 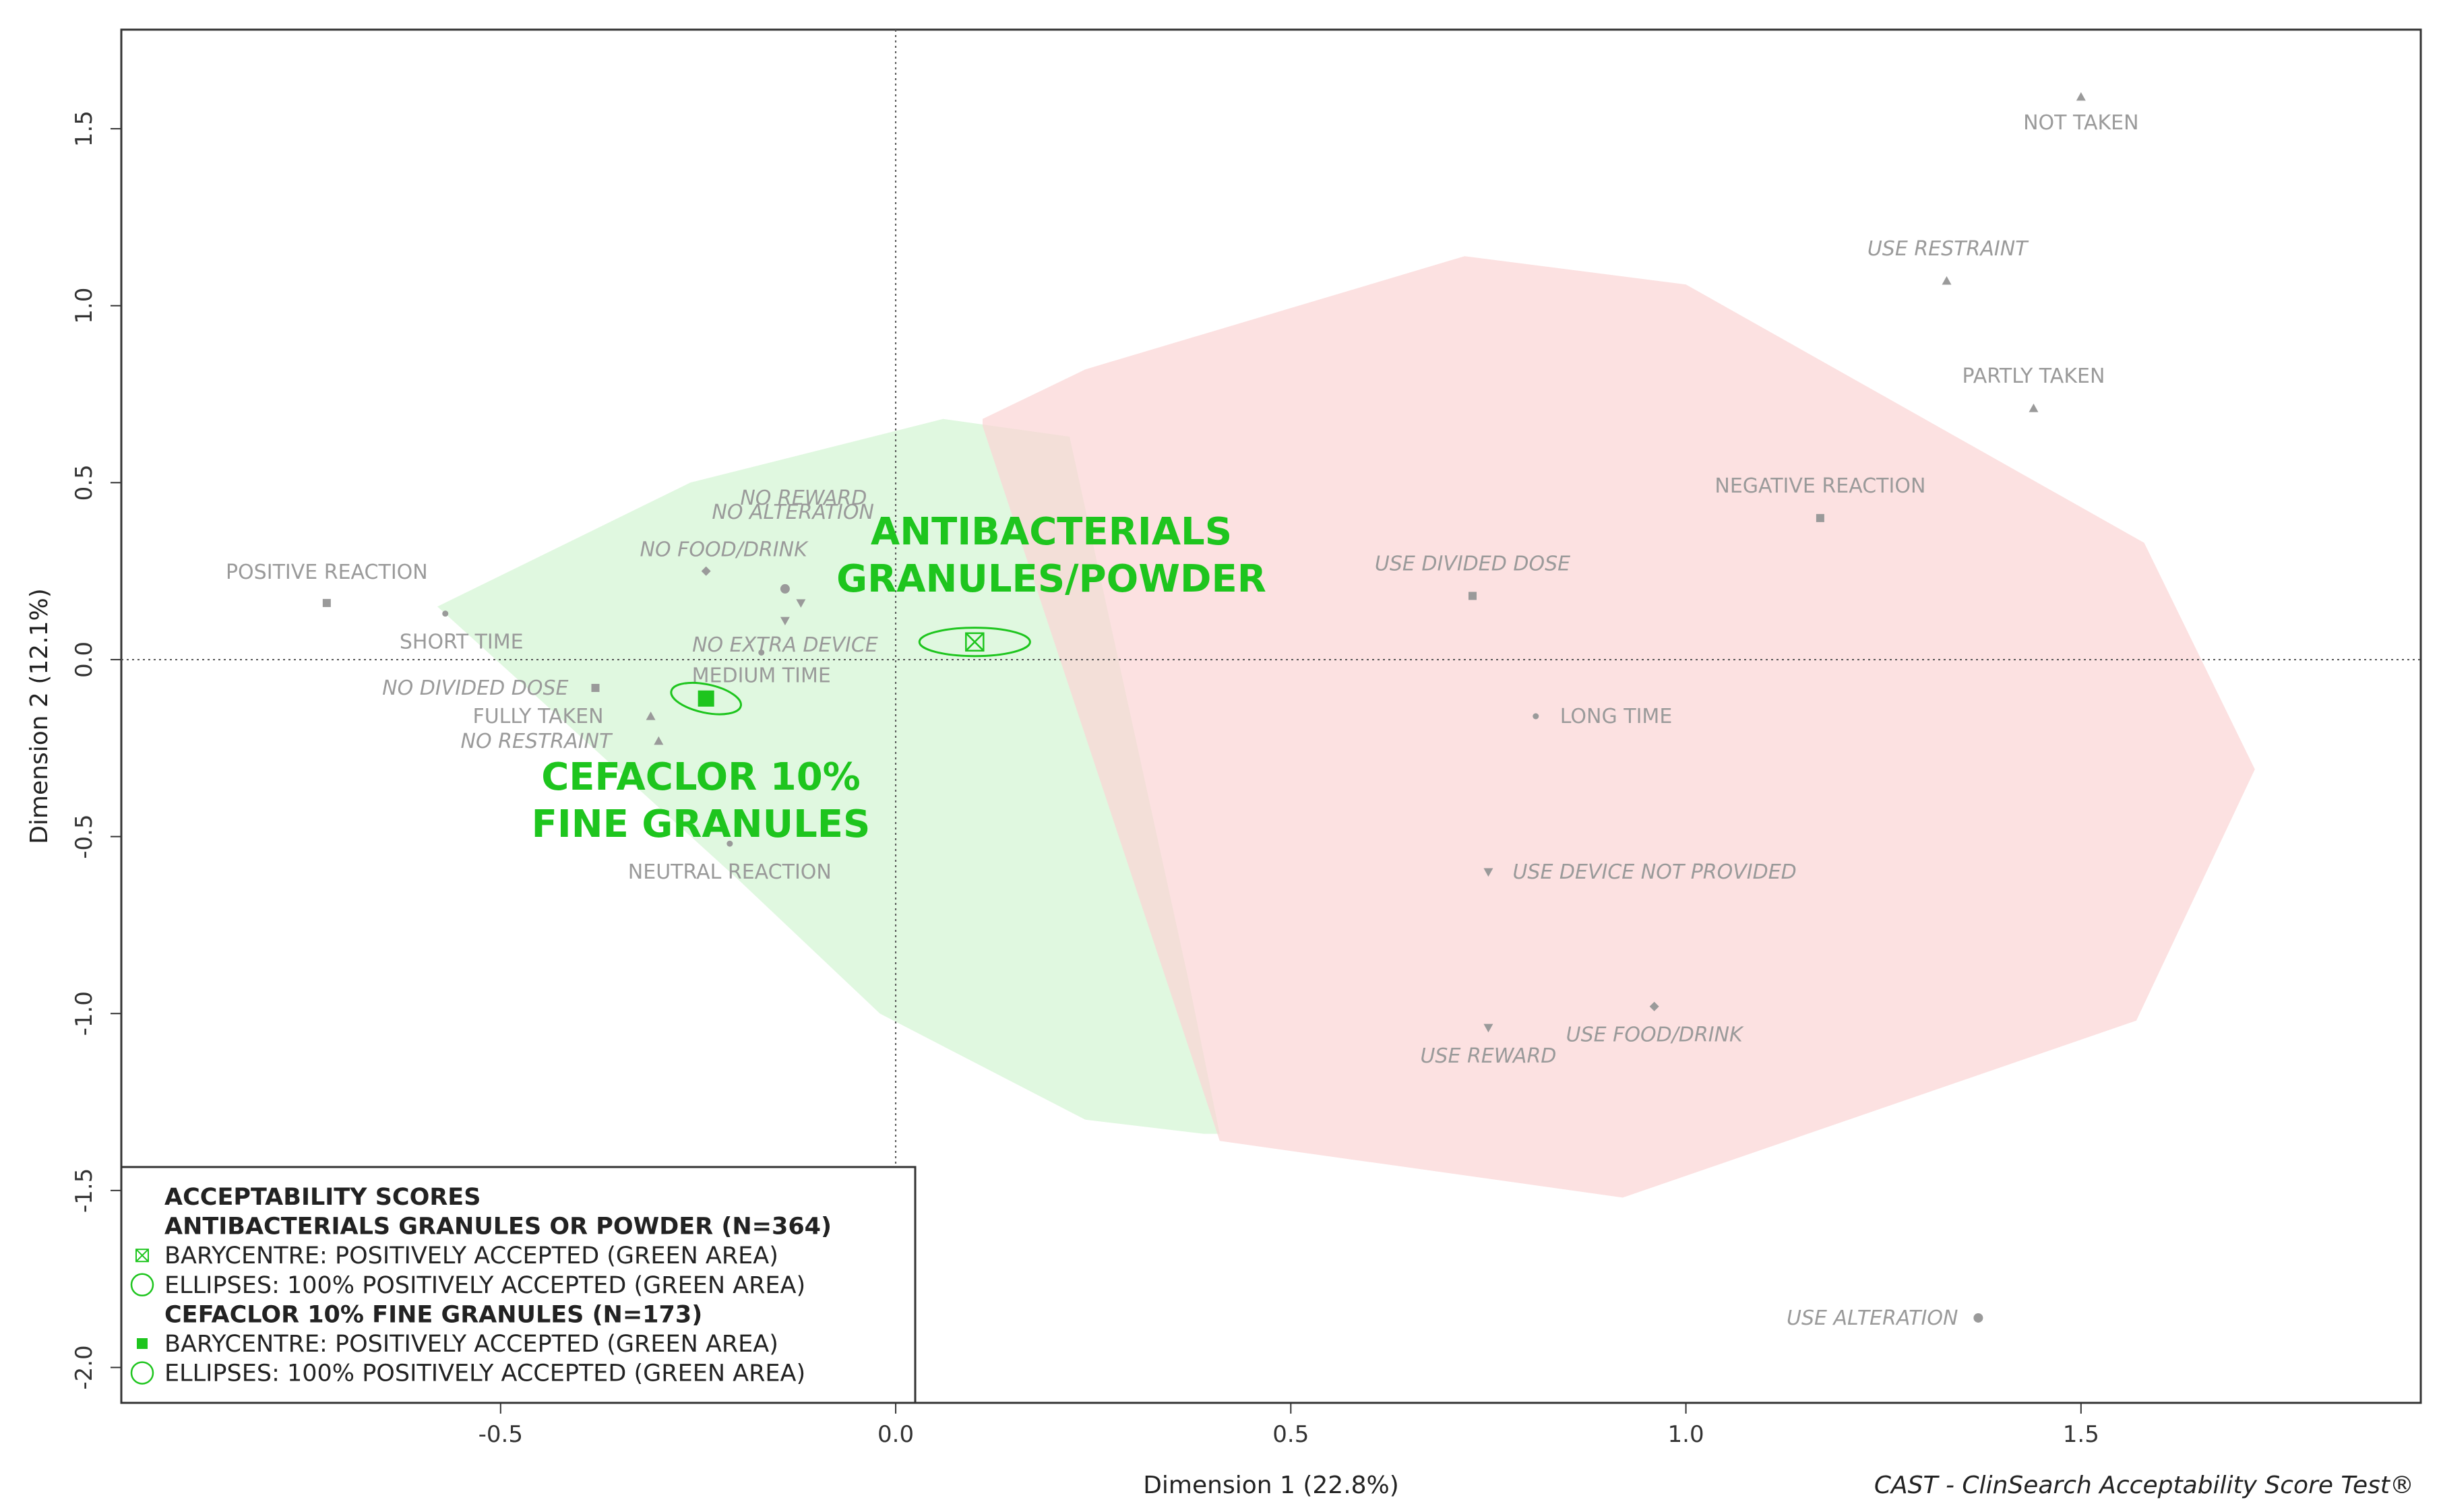 I want to click on no-divided-dose-label: NO DIVIDED DOSE, so click(x=475, y=688).